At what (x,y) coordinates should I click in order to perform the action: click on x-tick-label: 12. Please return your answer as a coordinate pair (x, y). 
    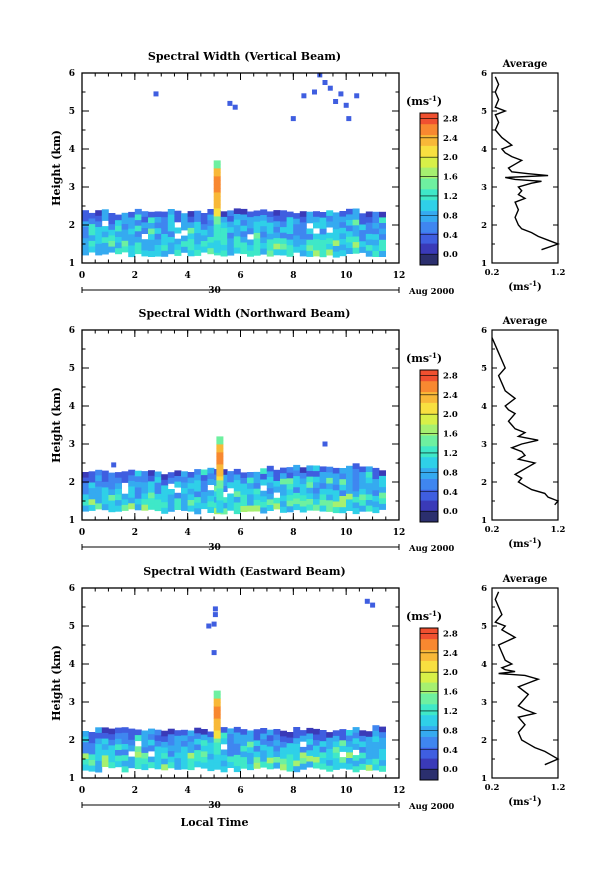
    Looking at the image, I should click on (399, 791).